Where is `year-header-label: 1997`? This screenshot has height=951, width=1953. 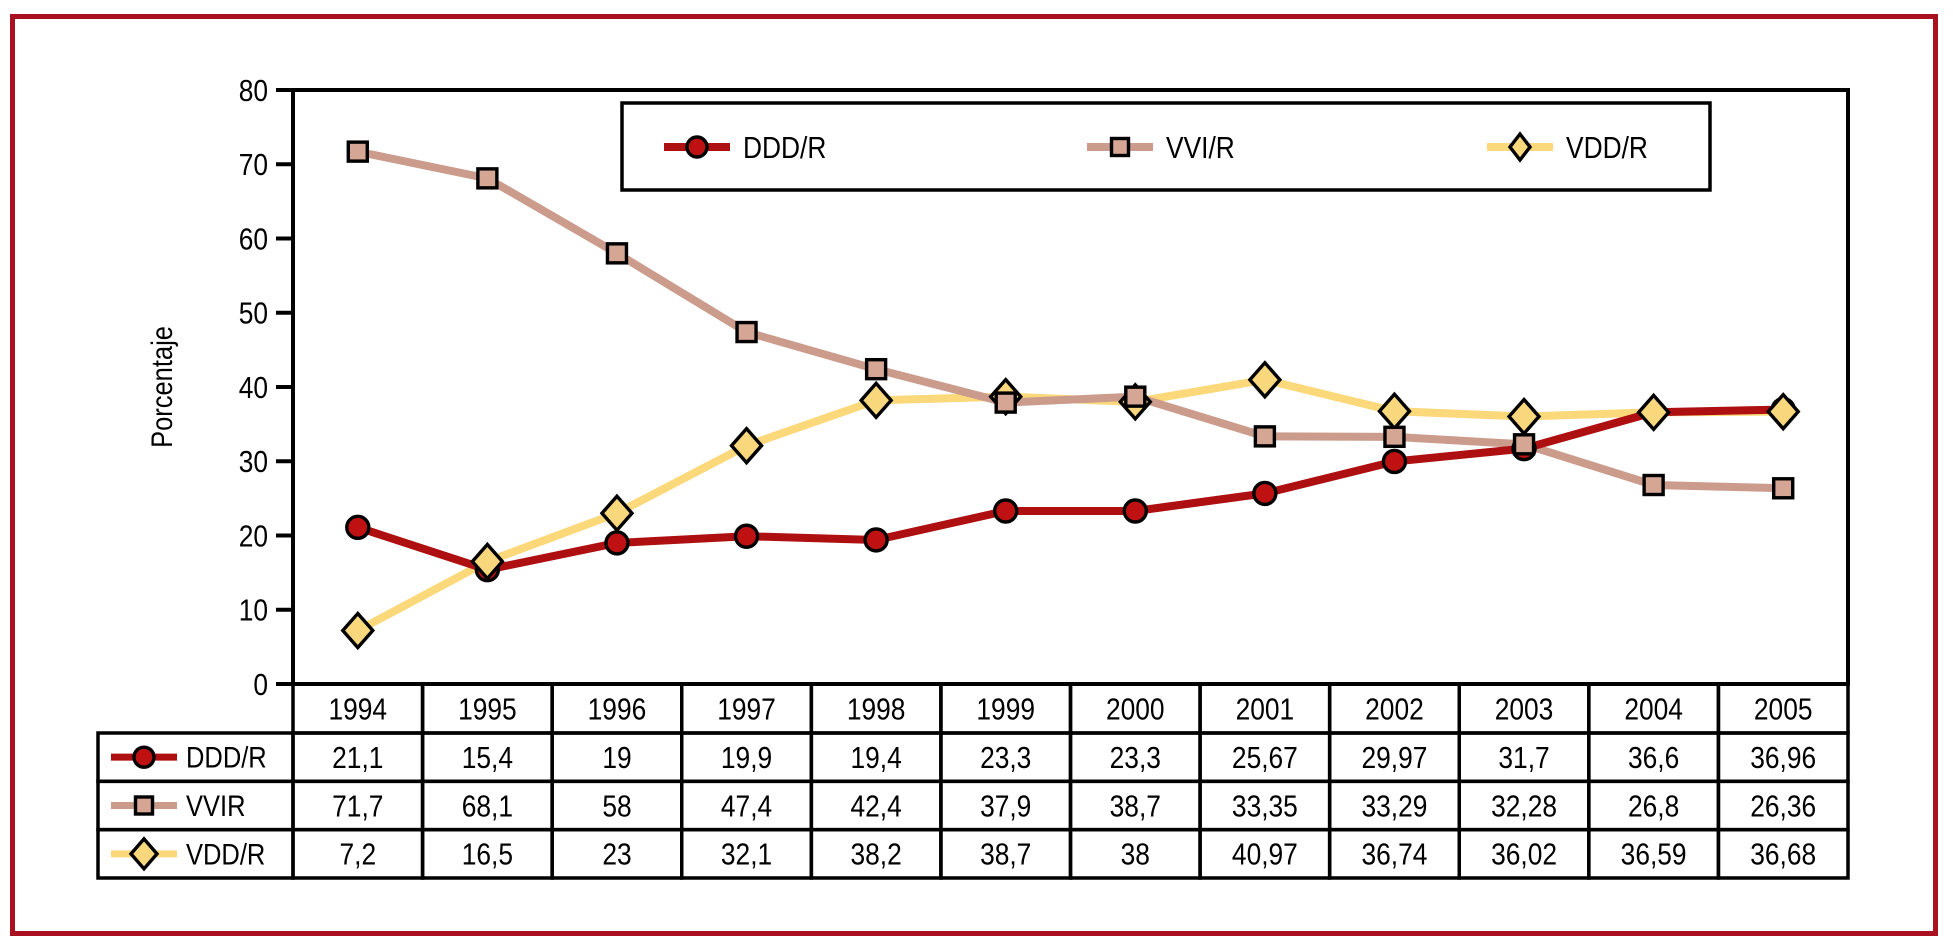 year-header-label: 1997 is located at coordinates (746, 709).